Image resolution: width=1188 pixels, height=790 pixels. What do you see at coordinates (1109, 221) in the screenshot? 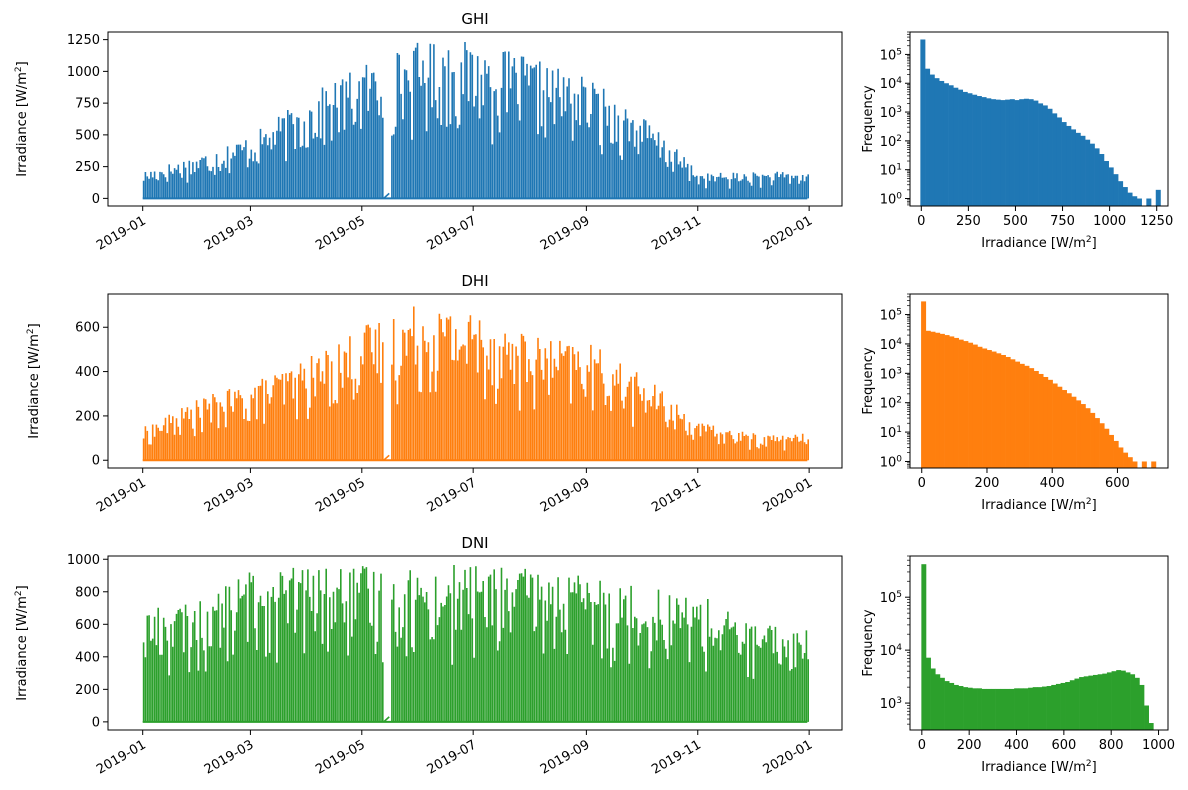
I see `x-tick-label: 1000` at bounding box center [1109, 221].